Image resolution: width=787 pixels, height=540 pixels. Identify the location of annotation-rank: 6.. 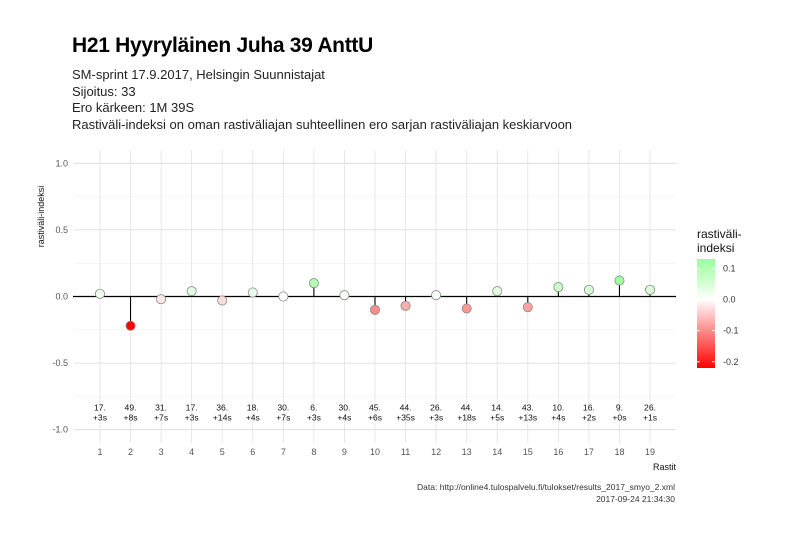
(313, 407).